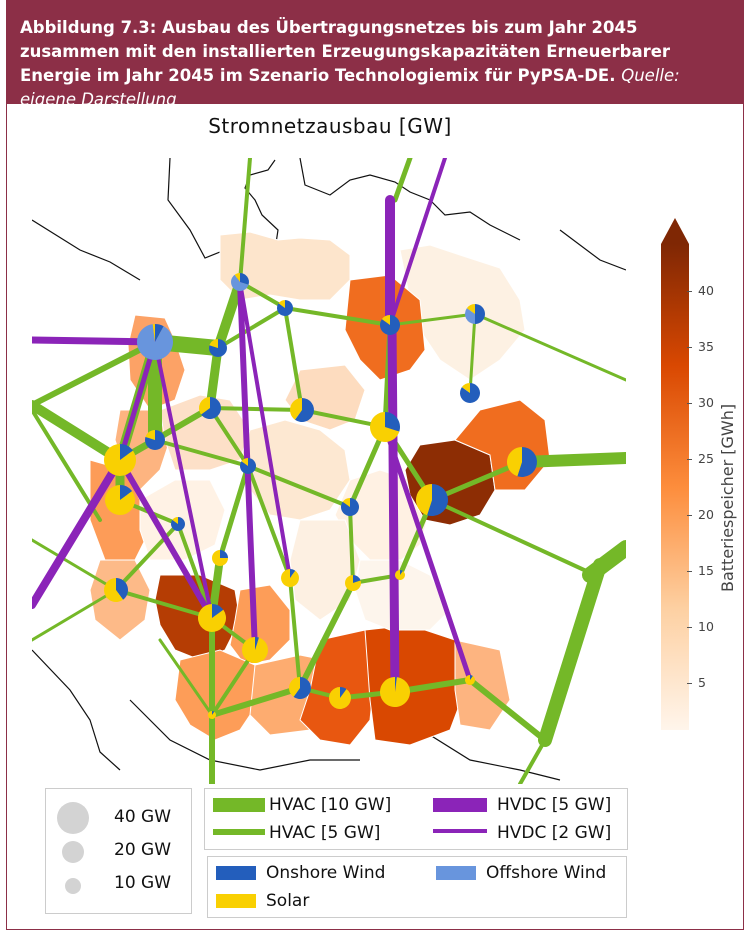 The image size is (752, 936). I want to click on colorbar-tick-label: 40, so click(706, 290).